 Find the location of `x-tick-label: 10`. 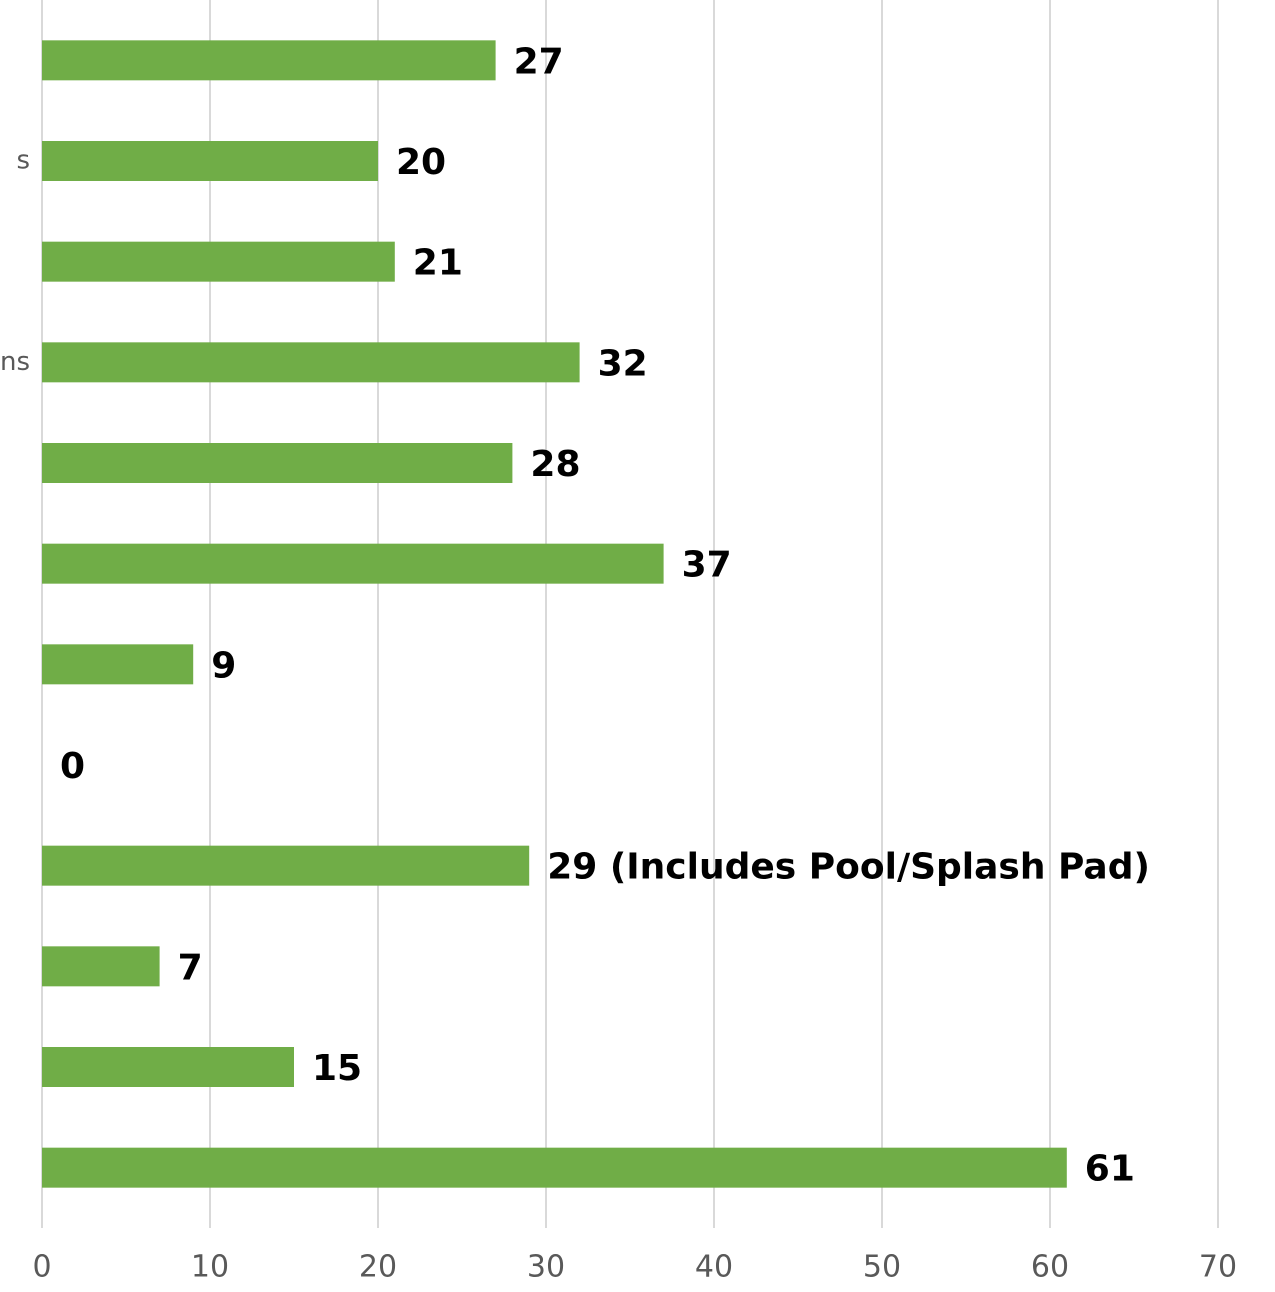

x-tick-label: 10 is located at coordinates (210, 1267).